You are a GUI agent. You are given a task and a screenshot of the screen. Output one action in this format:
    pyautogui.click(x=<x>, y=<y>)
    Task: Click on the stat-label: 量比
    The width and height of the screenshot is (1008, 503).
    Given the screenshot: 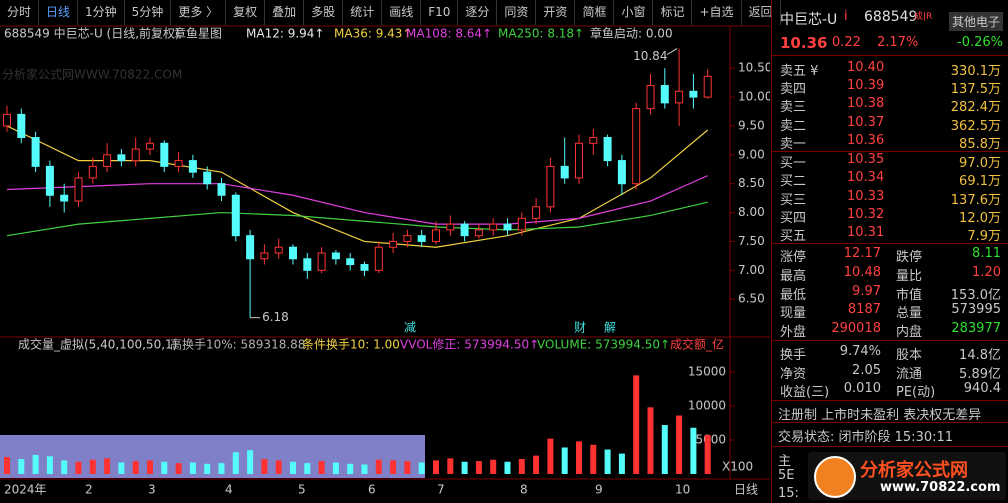 What is the action you would take?
    pyautogui.click(x=909, y=276)
    